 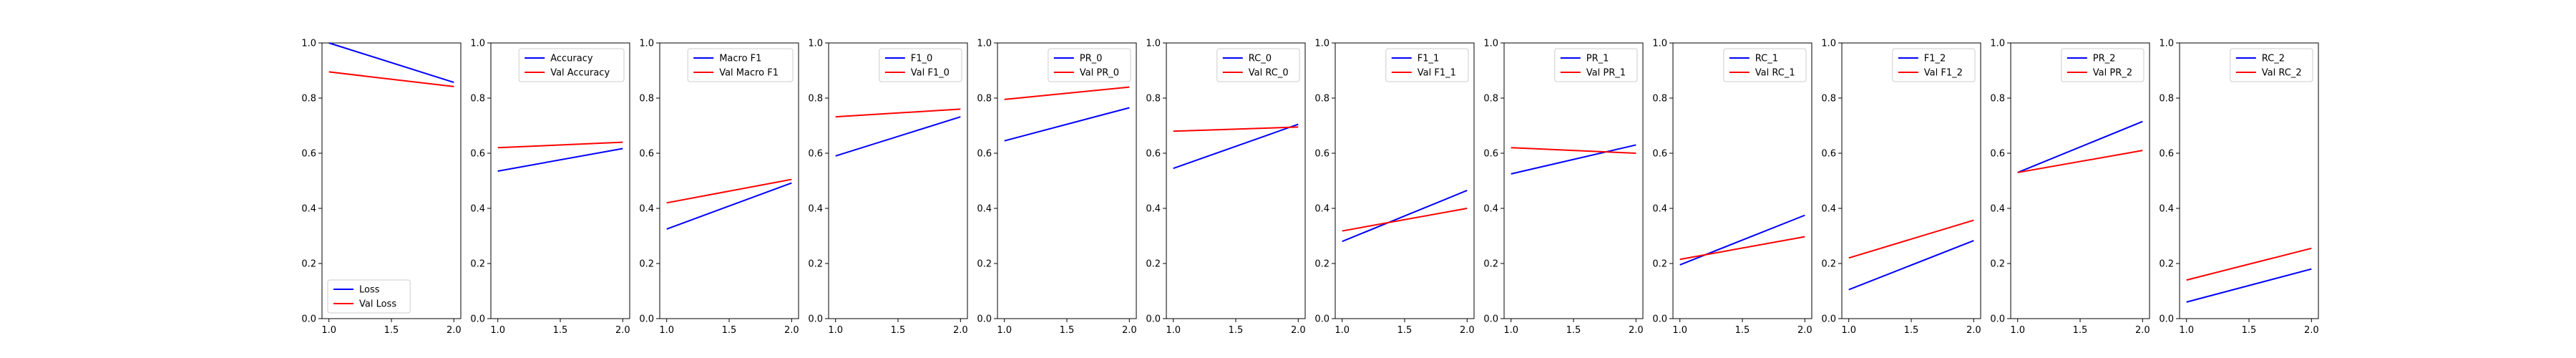 What do you see at coordinates (377, 304) in the screenshot?
I see `legend-label: Val Loss` at bounding box center [377, 304].